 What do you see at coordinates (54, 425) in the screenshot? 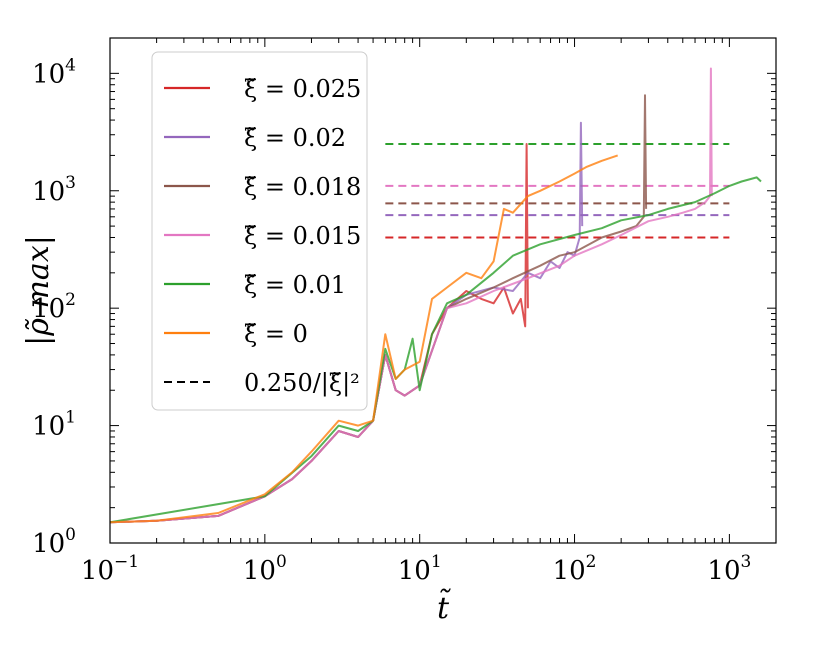
I see `y-tick-label: 10¹` at bounding box center [54, 425].